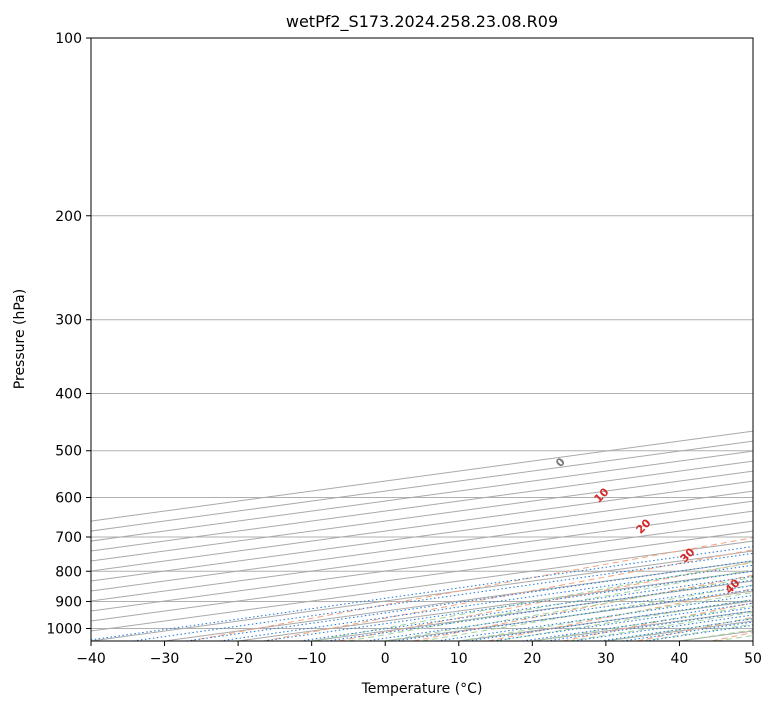 This screenshot has height=708, width=775. I want to click on chart-title: wetPf2_S173.2024.258.23.08.R09, so click(422, 22).